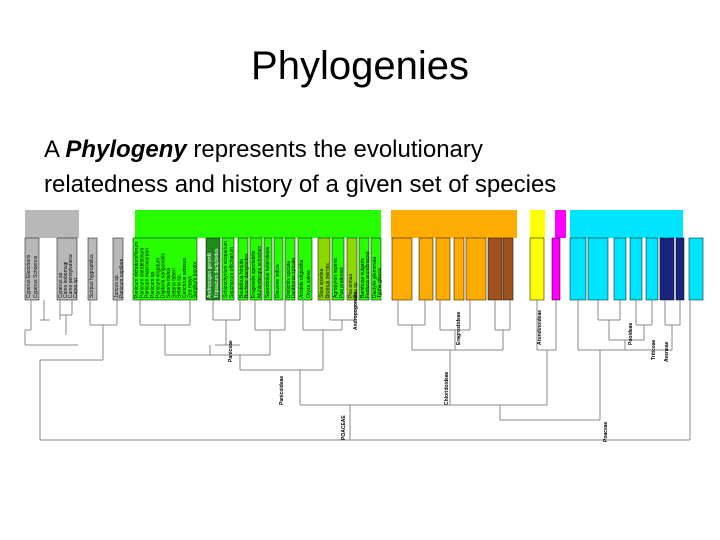 This screenshot has height=540, width=720. I want to click on taxon-label: Sorghum bicolor, so click(196, 279).